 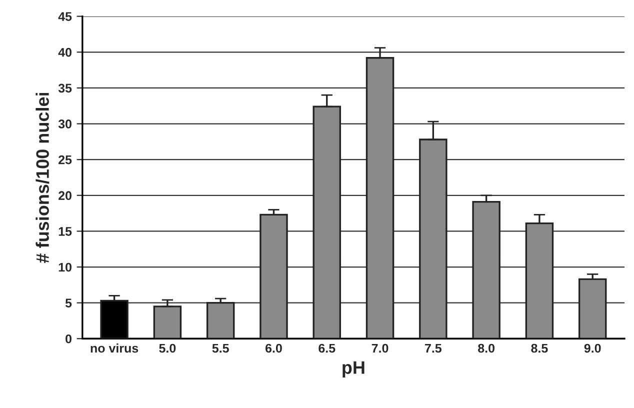 I want to click on x-tick-label: 7.5, so click(x=433, y=348).